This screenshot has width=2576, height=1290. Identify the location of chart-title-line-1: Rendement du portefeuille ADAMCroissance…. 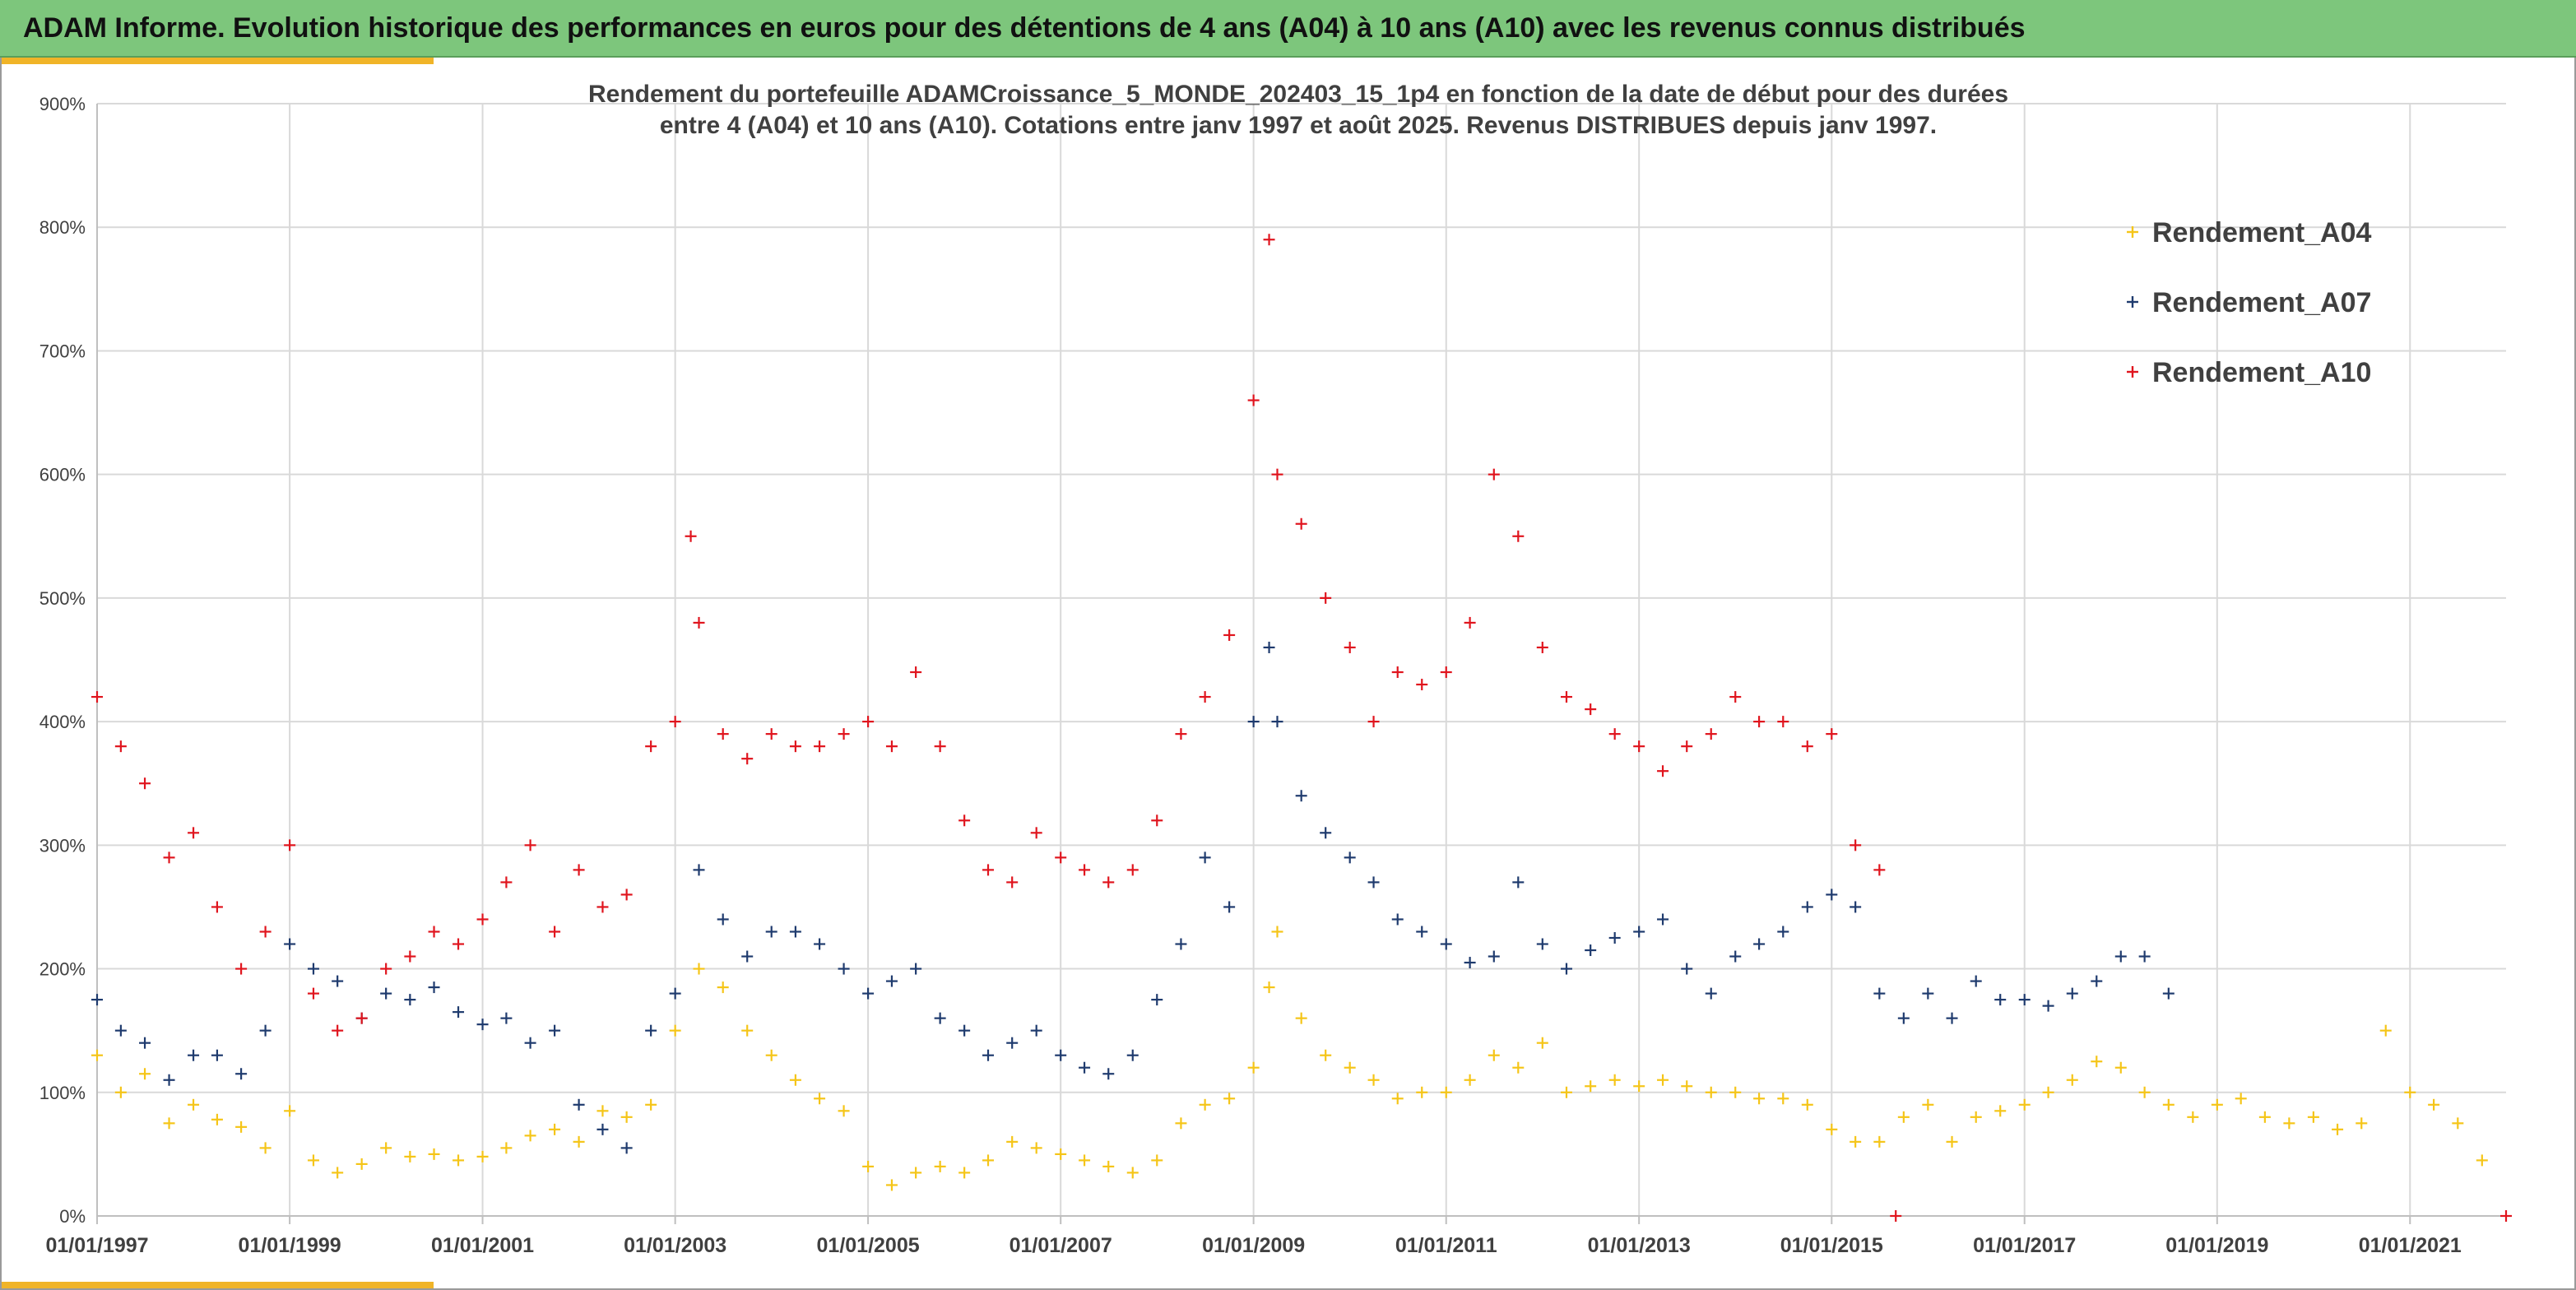
(1298, 94).